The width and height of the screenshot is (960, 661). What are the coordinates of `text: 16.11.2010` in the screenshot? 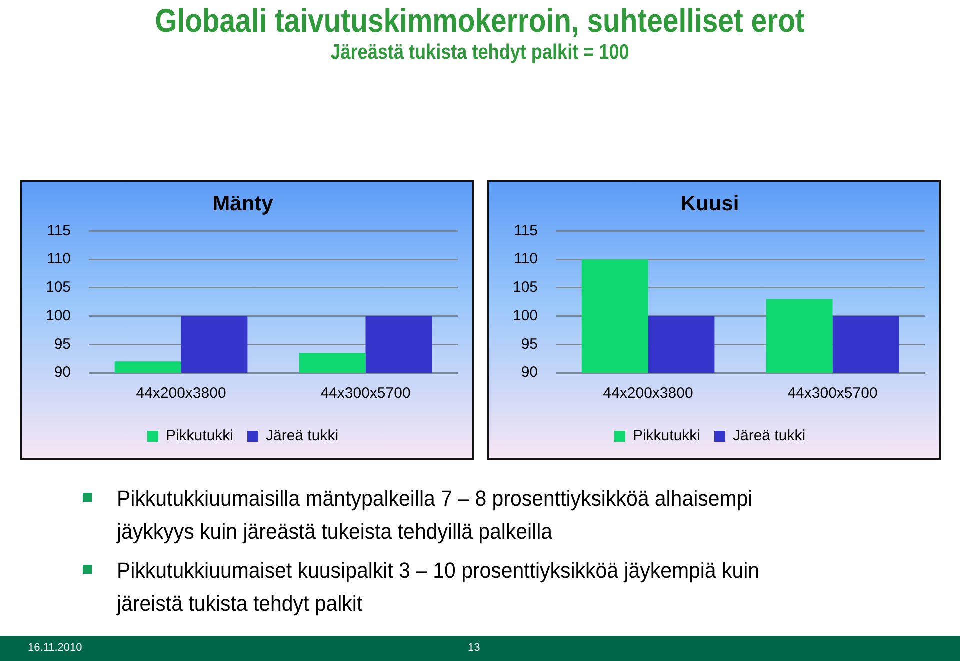 It's located at (55, 648).